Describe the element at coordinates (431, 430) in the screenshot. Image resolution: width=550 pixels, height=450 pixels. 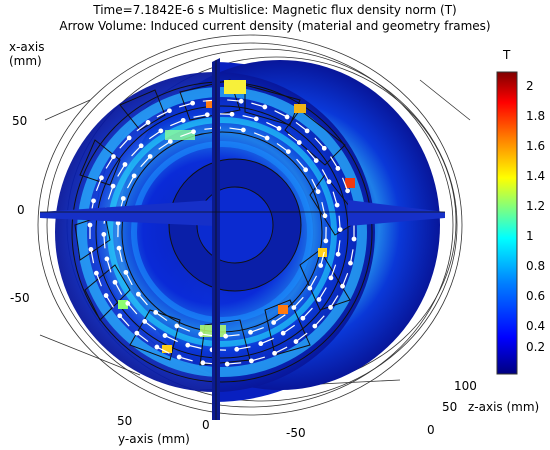
I see `z-axis-tick: 0` at that location.